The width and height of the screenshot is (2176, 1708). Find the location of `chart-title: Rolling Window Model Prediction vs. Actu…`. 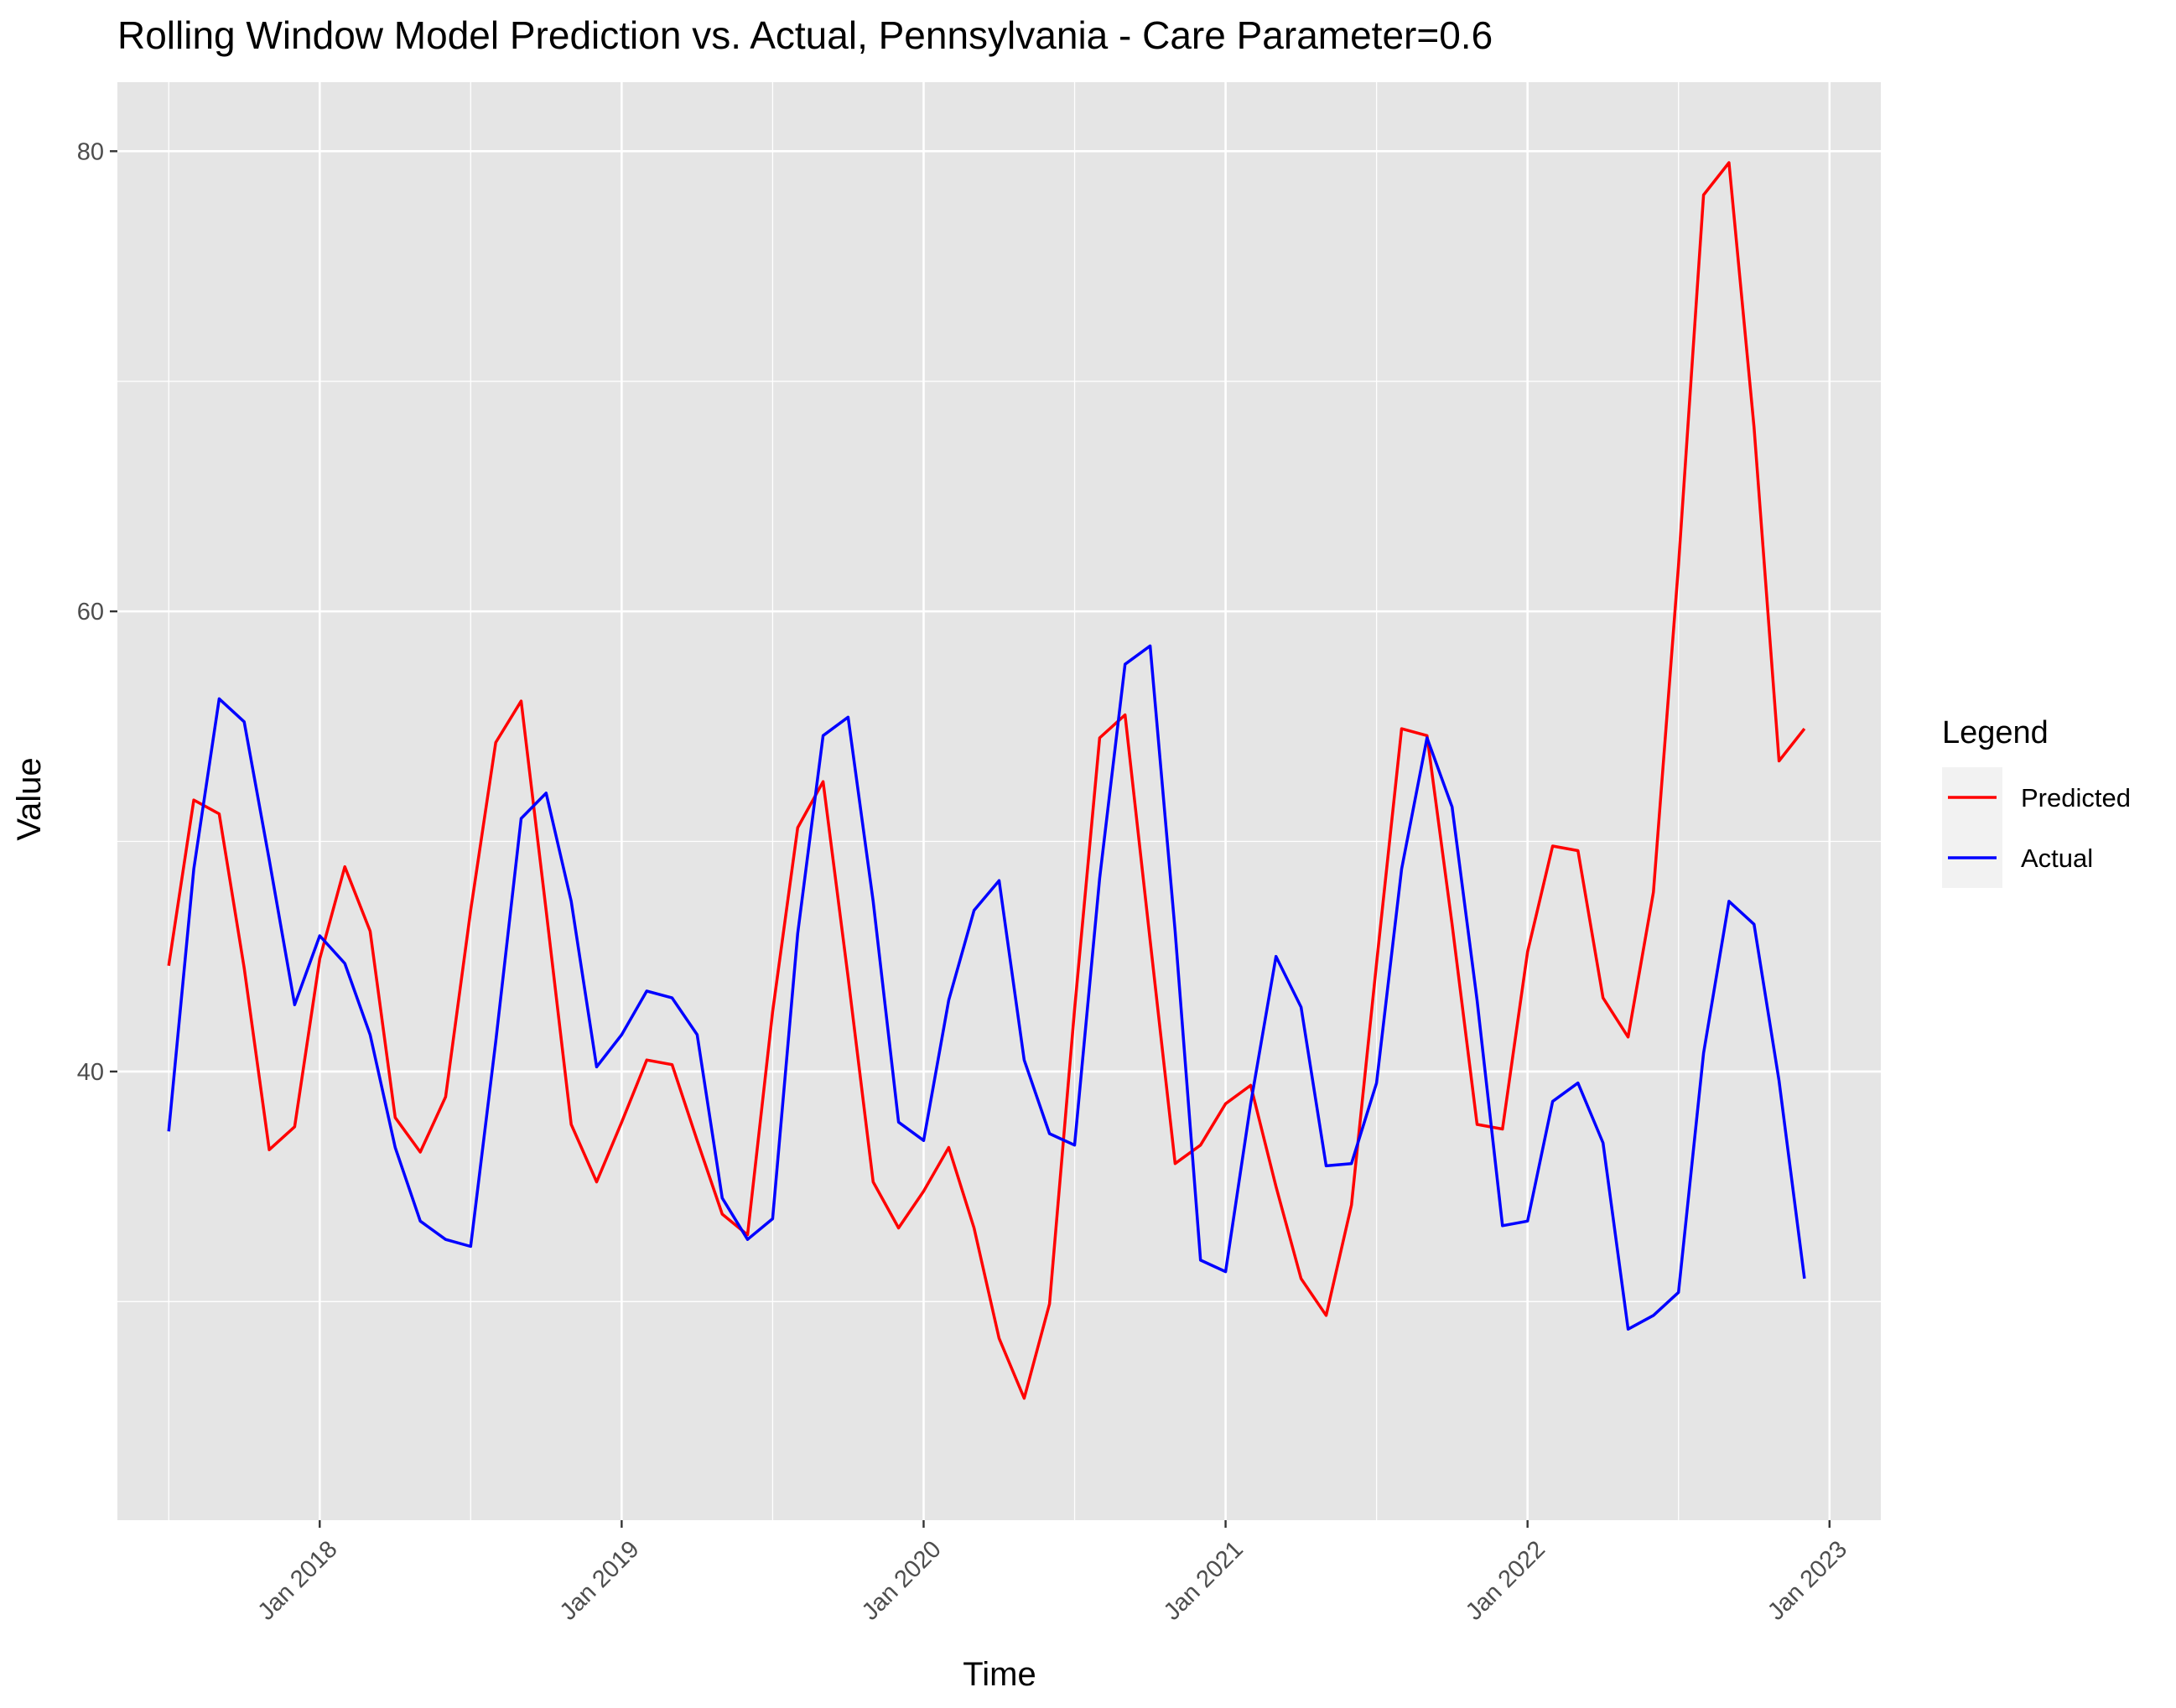

chart-title: Rolling Window Model Prediction vs. Actu… is located at coordinates (805, 35).